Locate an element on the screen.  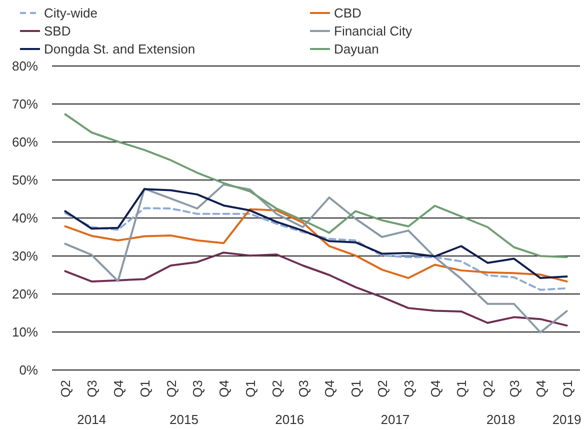
legend-label: SBD is located at coordinates (57, 31).